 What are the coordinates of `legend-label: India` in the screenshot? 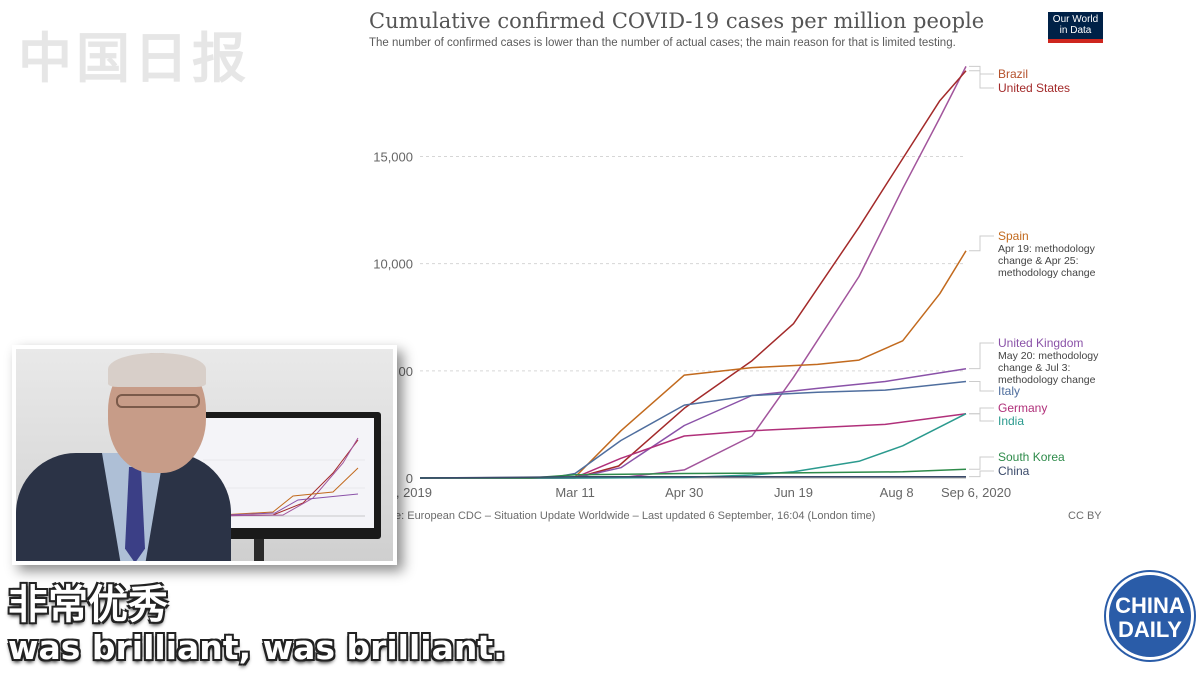 It's located at (1011, 421).